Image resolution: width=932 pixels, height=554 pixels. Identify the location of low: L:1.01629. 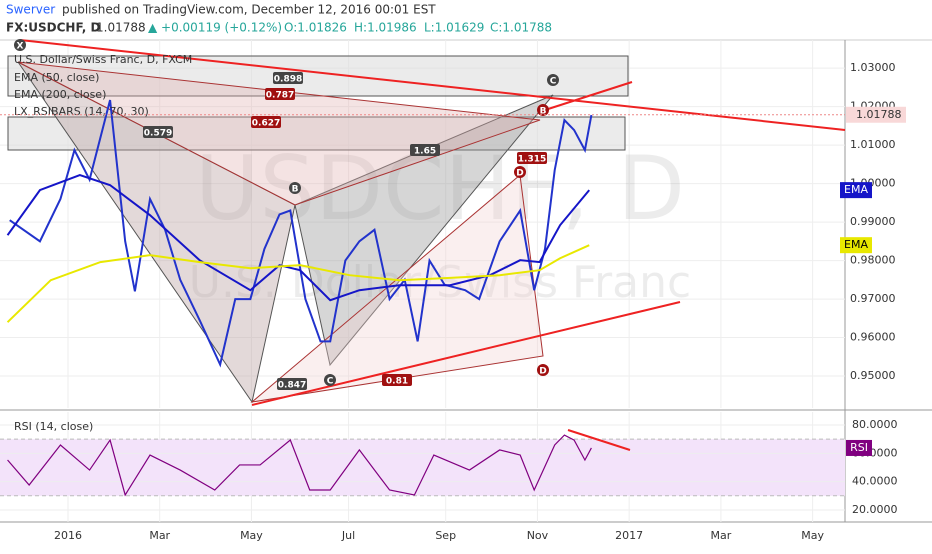
(454, 28).